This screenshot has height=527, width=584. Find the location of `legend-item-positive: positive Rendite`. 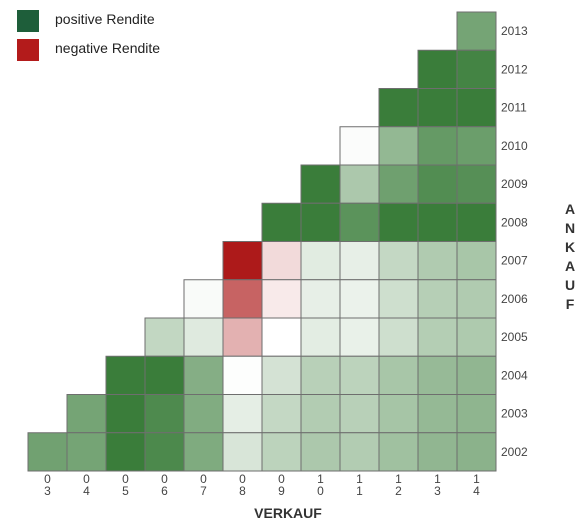

legend-item-positive: positive Rendite is located at coordinates (132, 21).